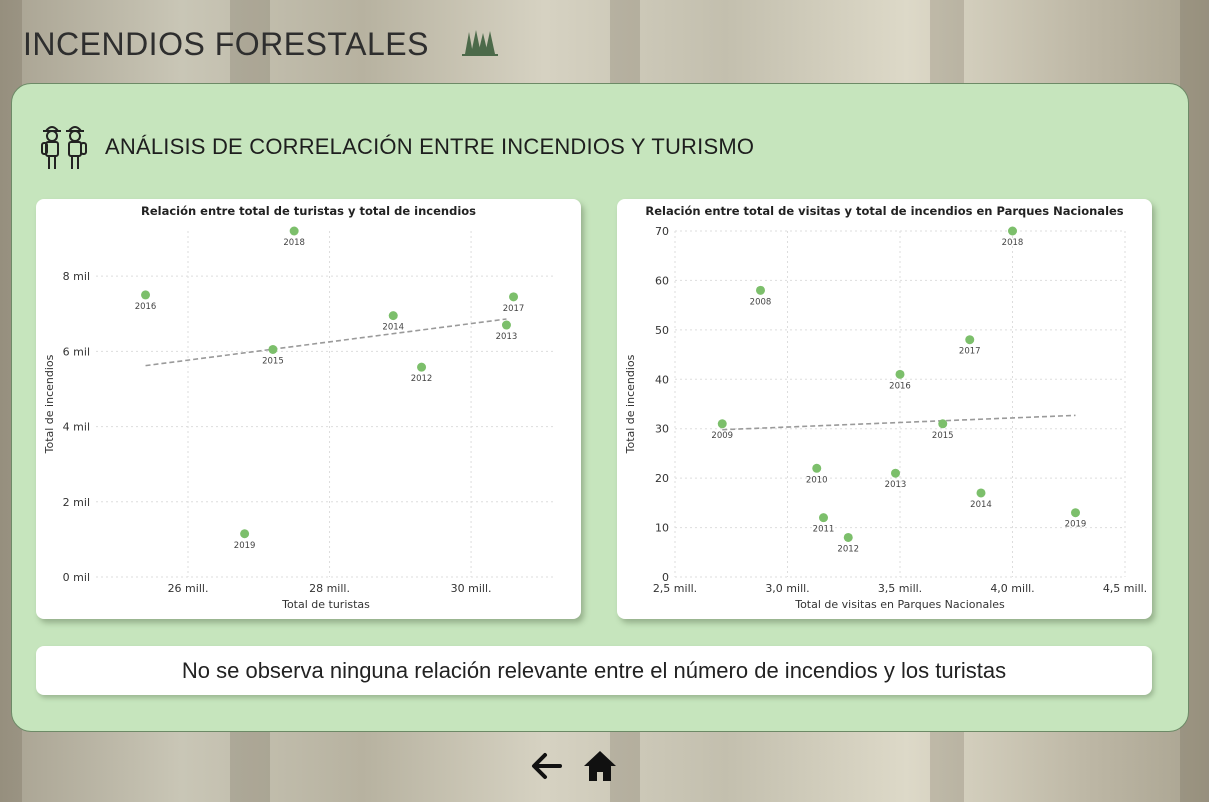 This screenshot has height=802, width=1209. I want to click on y-tick-label: 20, so click(662, 478).